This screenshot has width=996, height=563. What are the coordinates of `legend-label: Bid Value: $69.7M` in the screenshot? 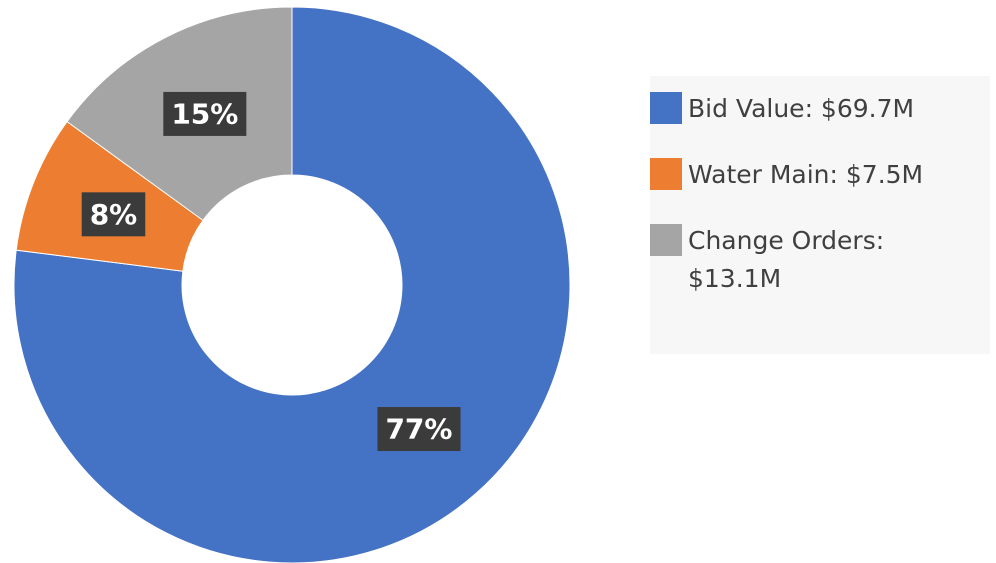 It's located at (801, 108).